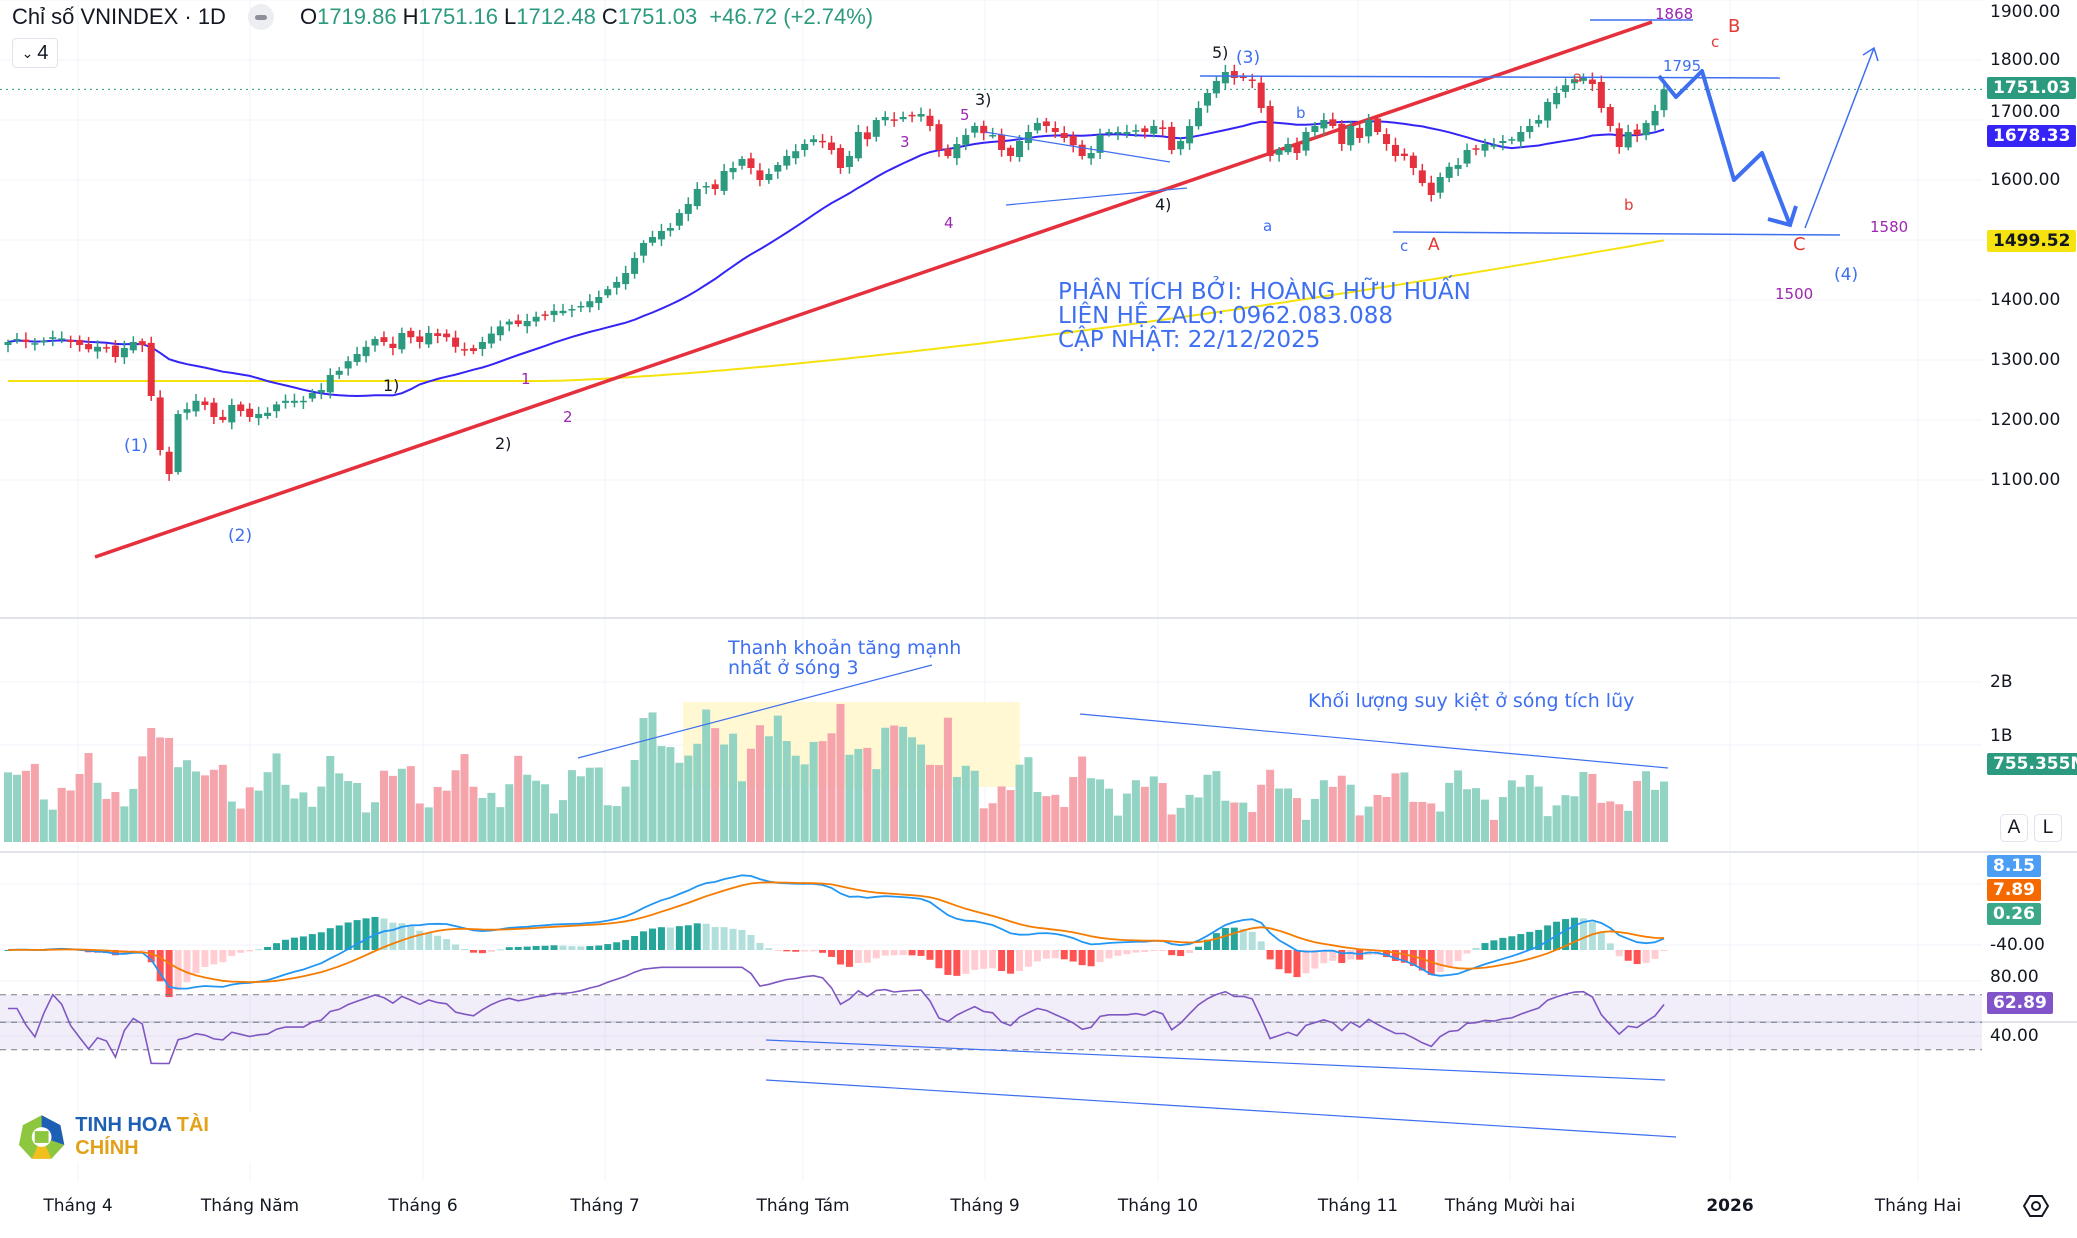 Image resolution: width=2077 pixels, height=1238 pixels. What do you see at coordinates (1839, 138) in the screenshot?
I see `projection-up-line` at bounding box center [1839, 138].